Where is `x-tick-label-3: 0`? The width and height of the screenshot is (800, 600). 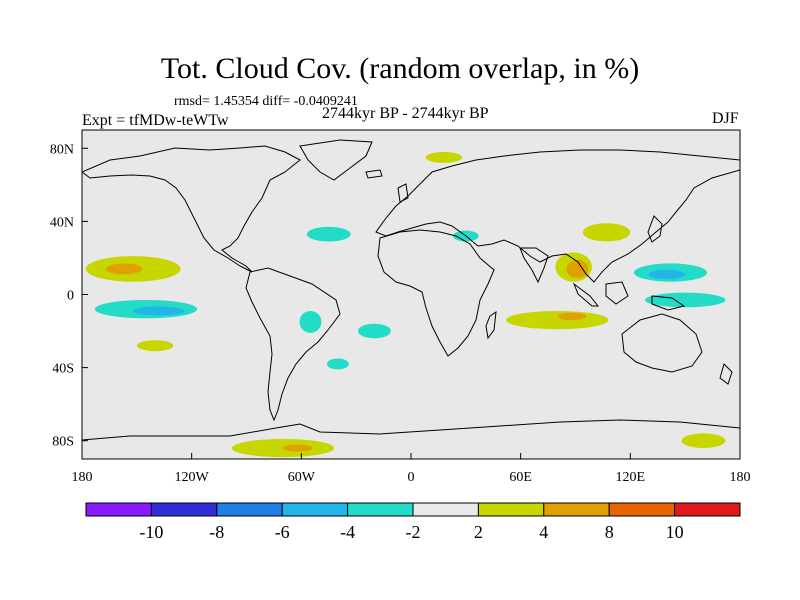 x-tick-label-3: 0 is located at coordinates (411, 477).